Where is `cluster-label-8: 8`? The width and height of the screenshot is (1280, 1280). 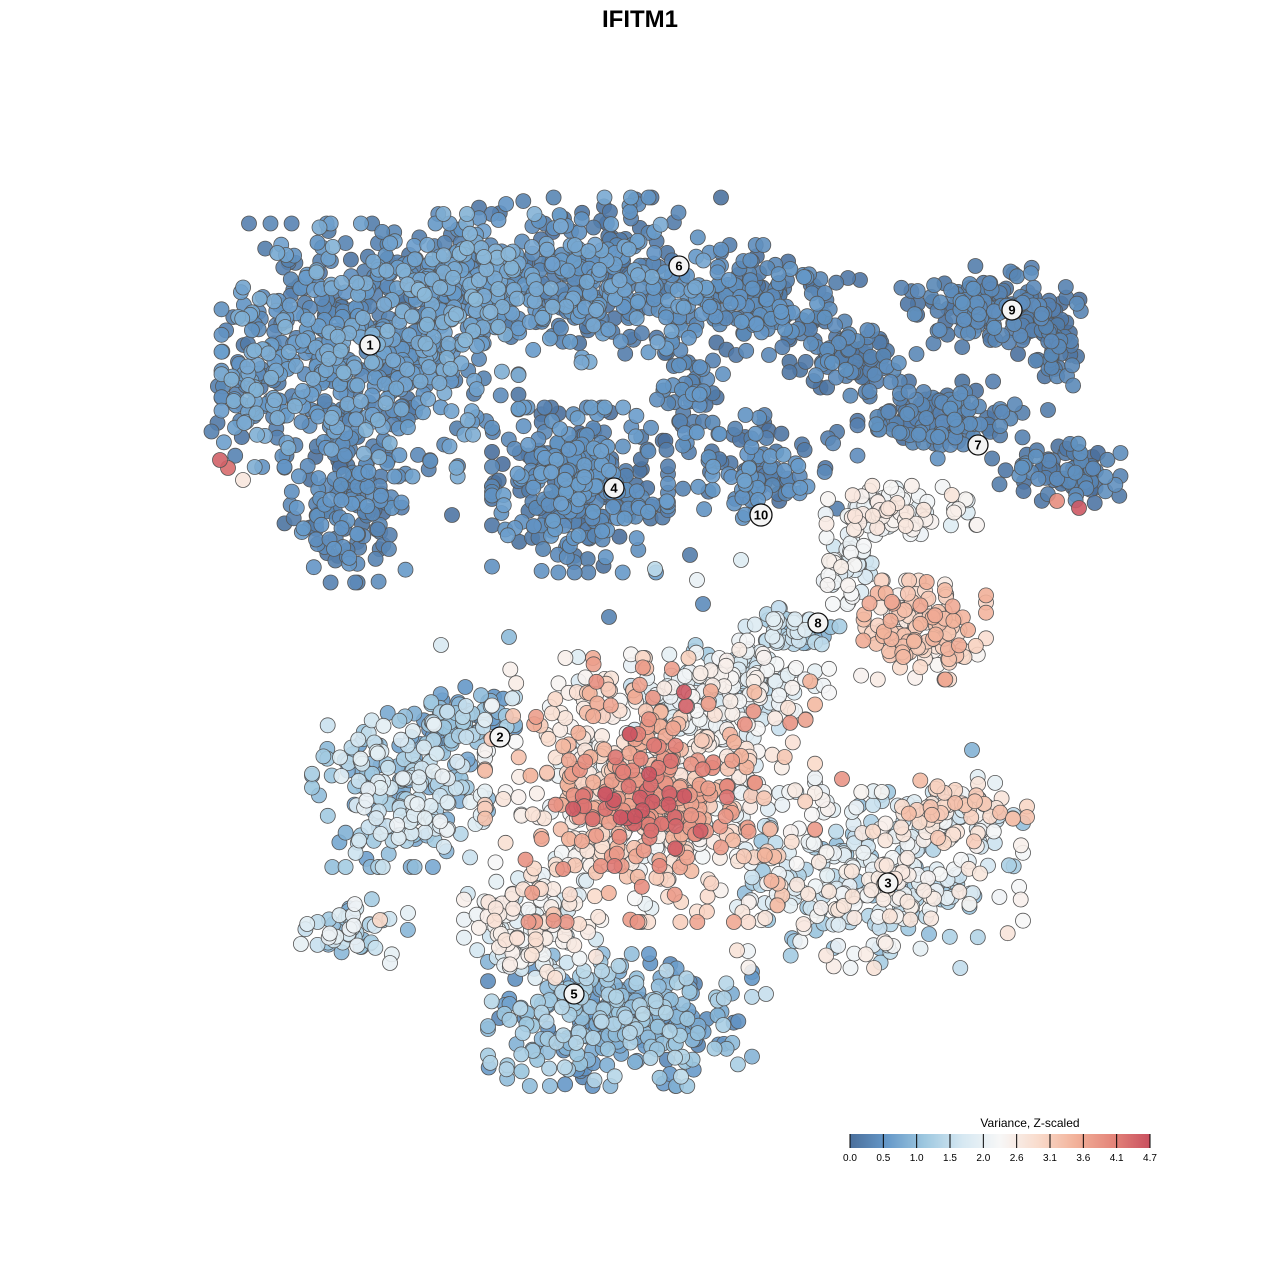 cluster-label-8: 8 is located at coordinates (818, 623).